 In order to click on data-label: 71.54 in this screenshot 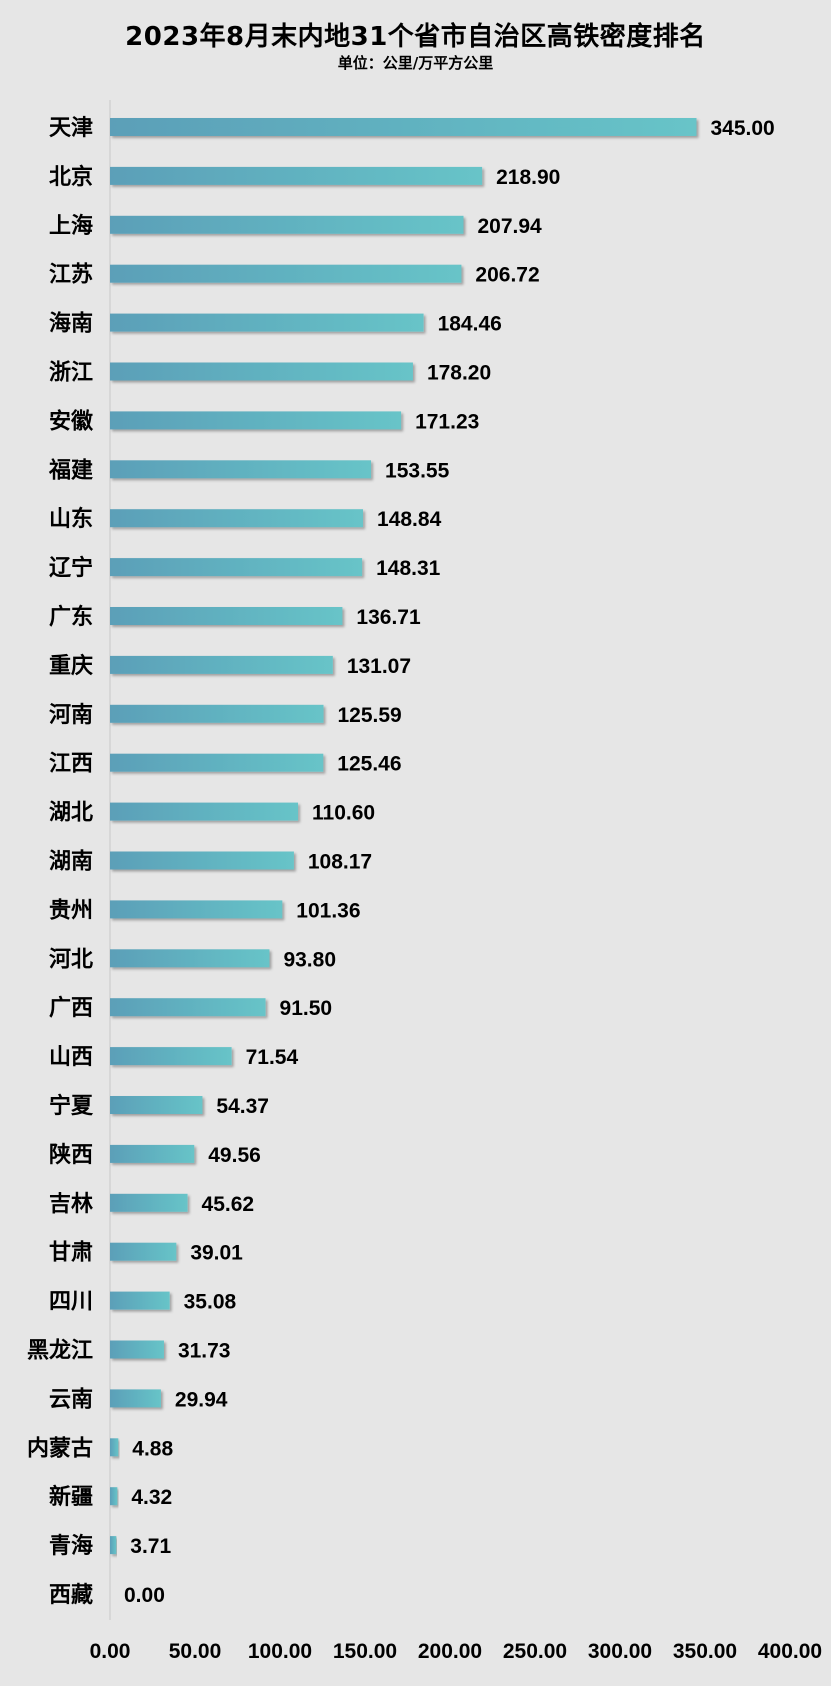, I will do `click(272, 1057)`.